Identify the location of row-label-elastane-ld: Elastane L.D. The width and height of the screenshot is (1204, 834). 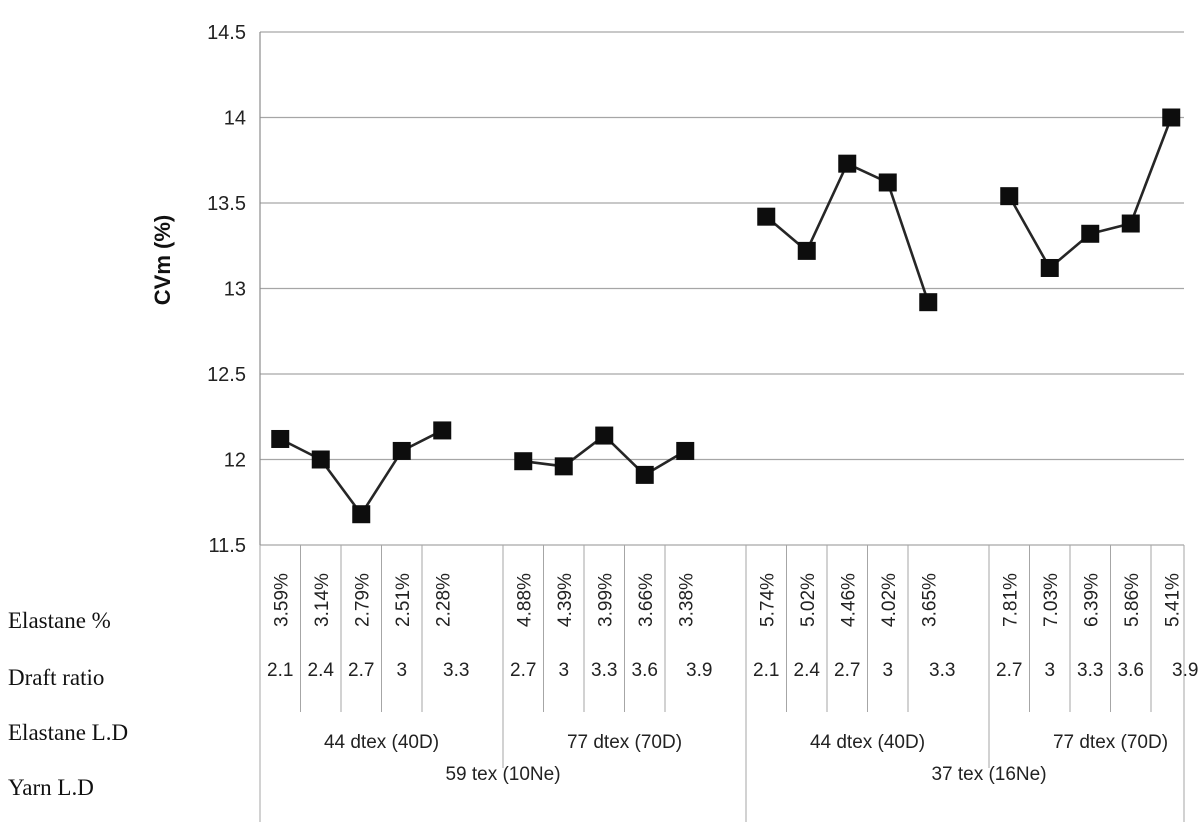
(68, 732).